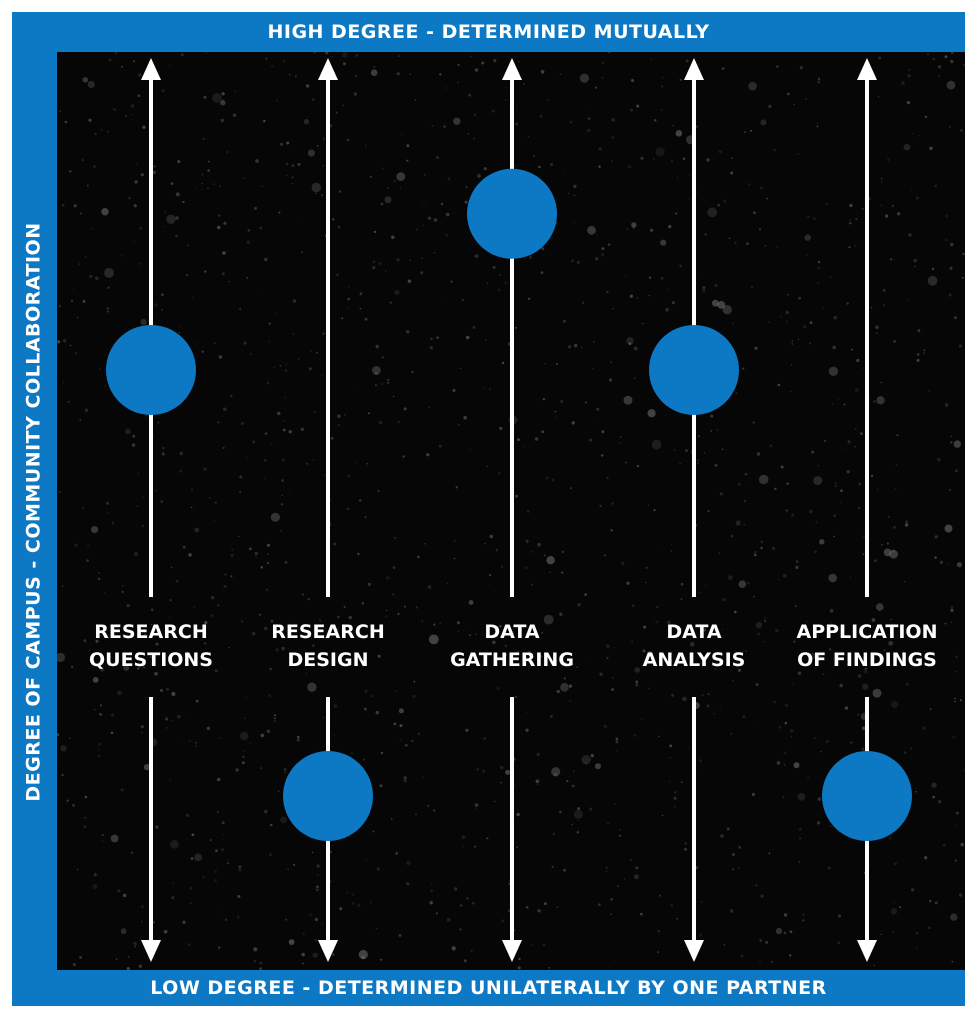 This screenshot has width=965, height=1018. What do you see at coordinates (867, 951) in the screenshot?
I see `arrowhead-down-icon` at bounding box center [867, 951].